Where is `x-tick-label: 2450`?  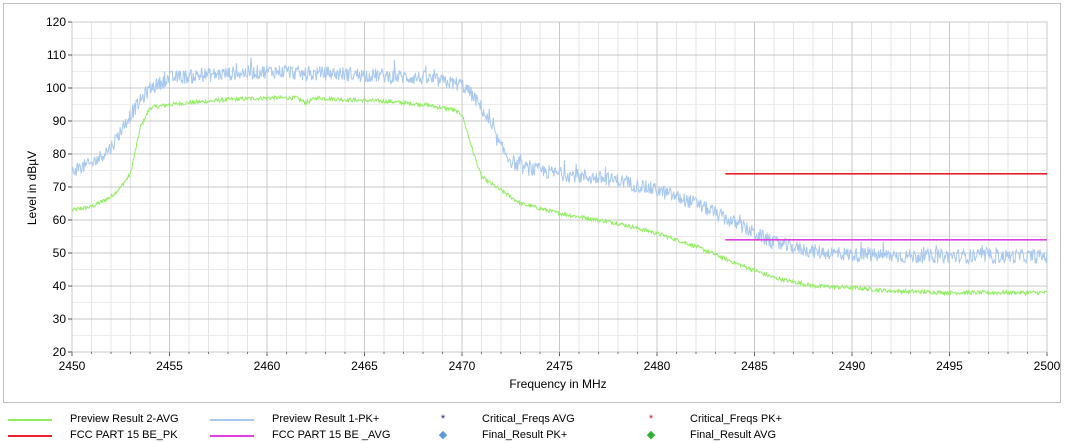
x-tick-label: 2450 is located at coordinates (72, 366).